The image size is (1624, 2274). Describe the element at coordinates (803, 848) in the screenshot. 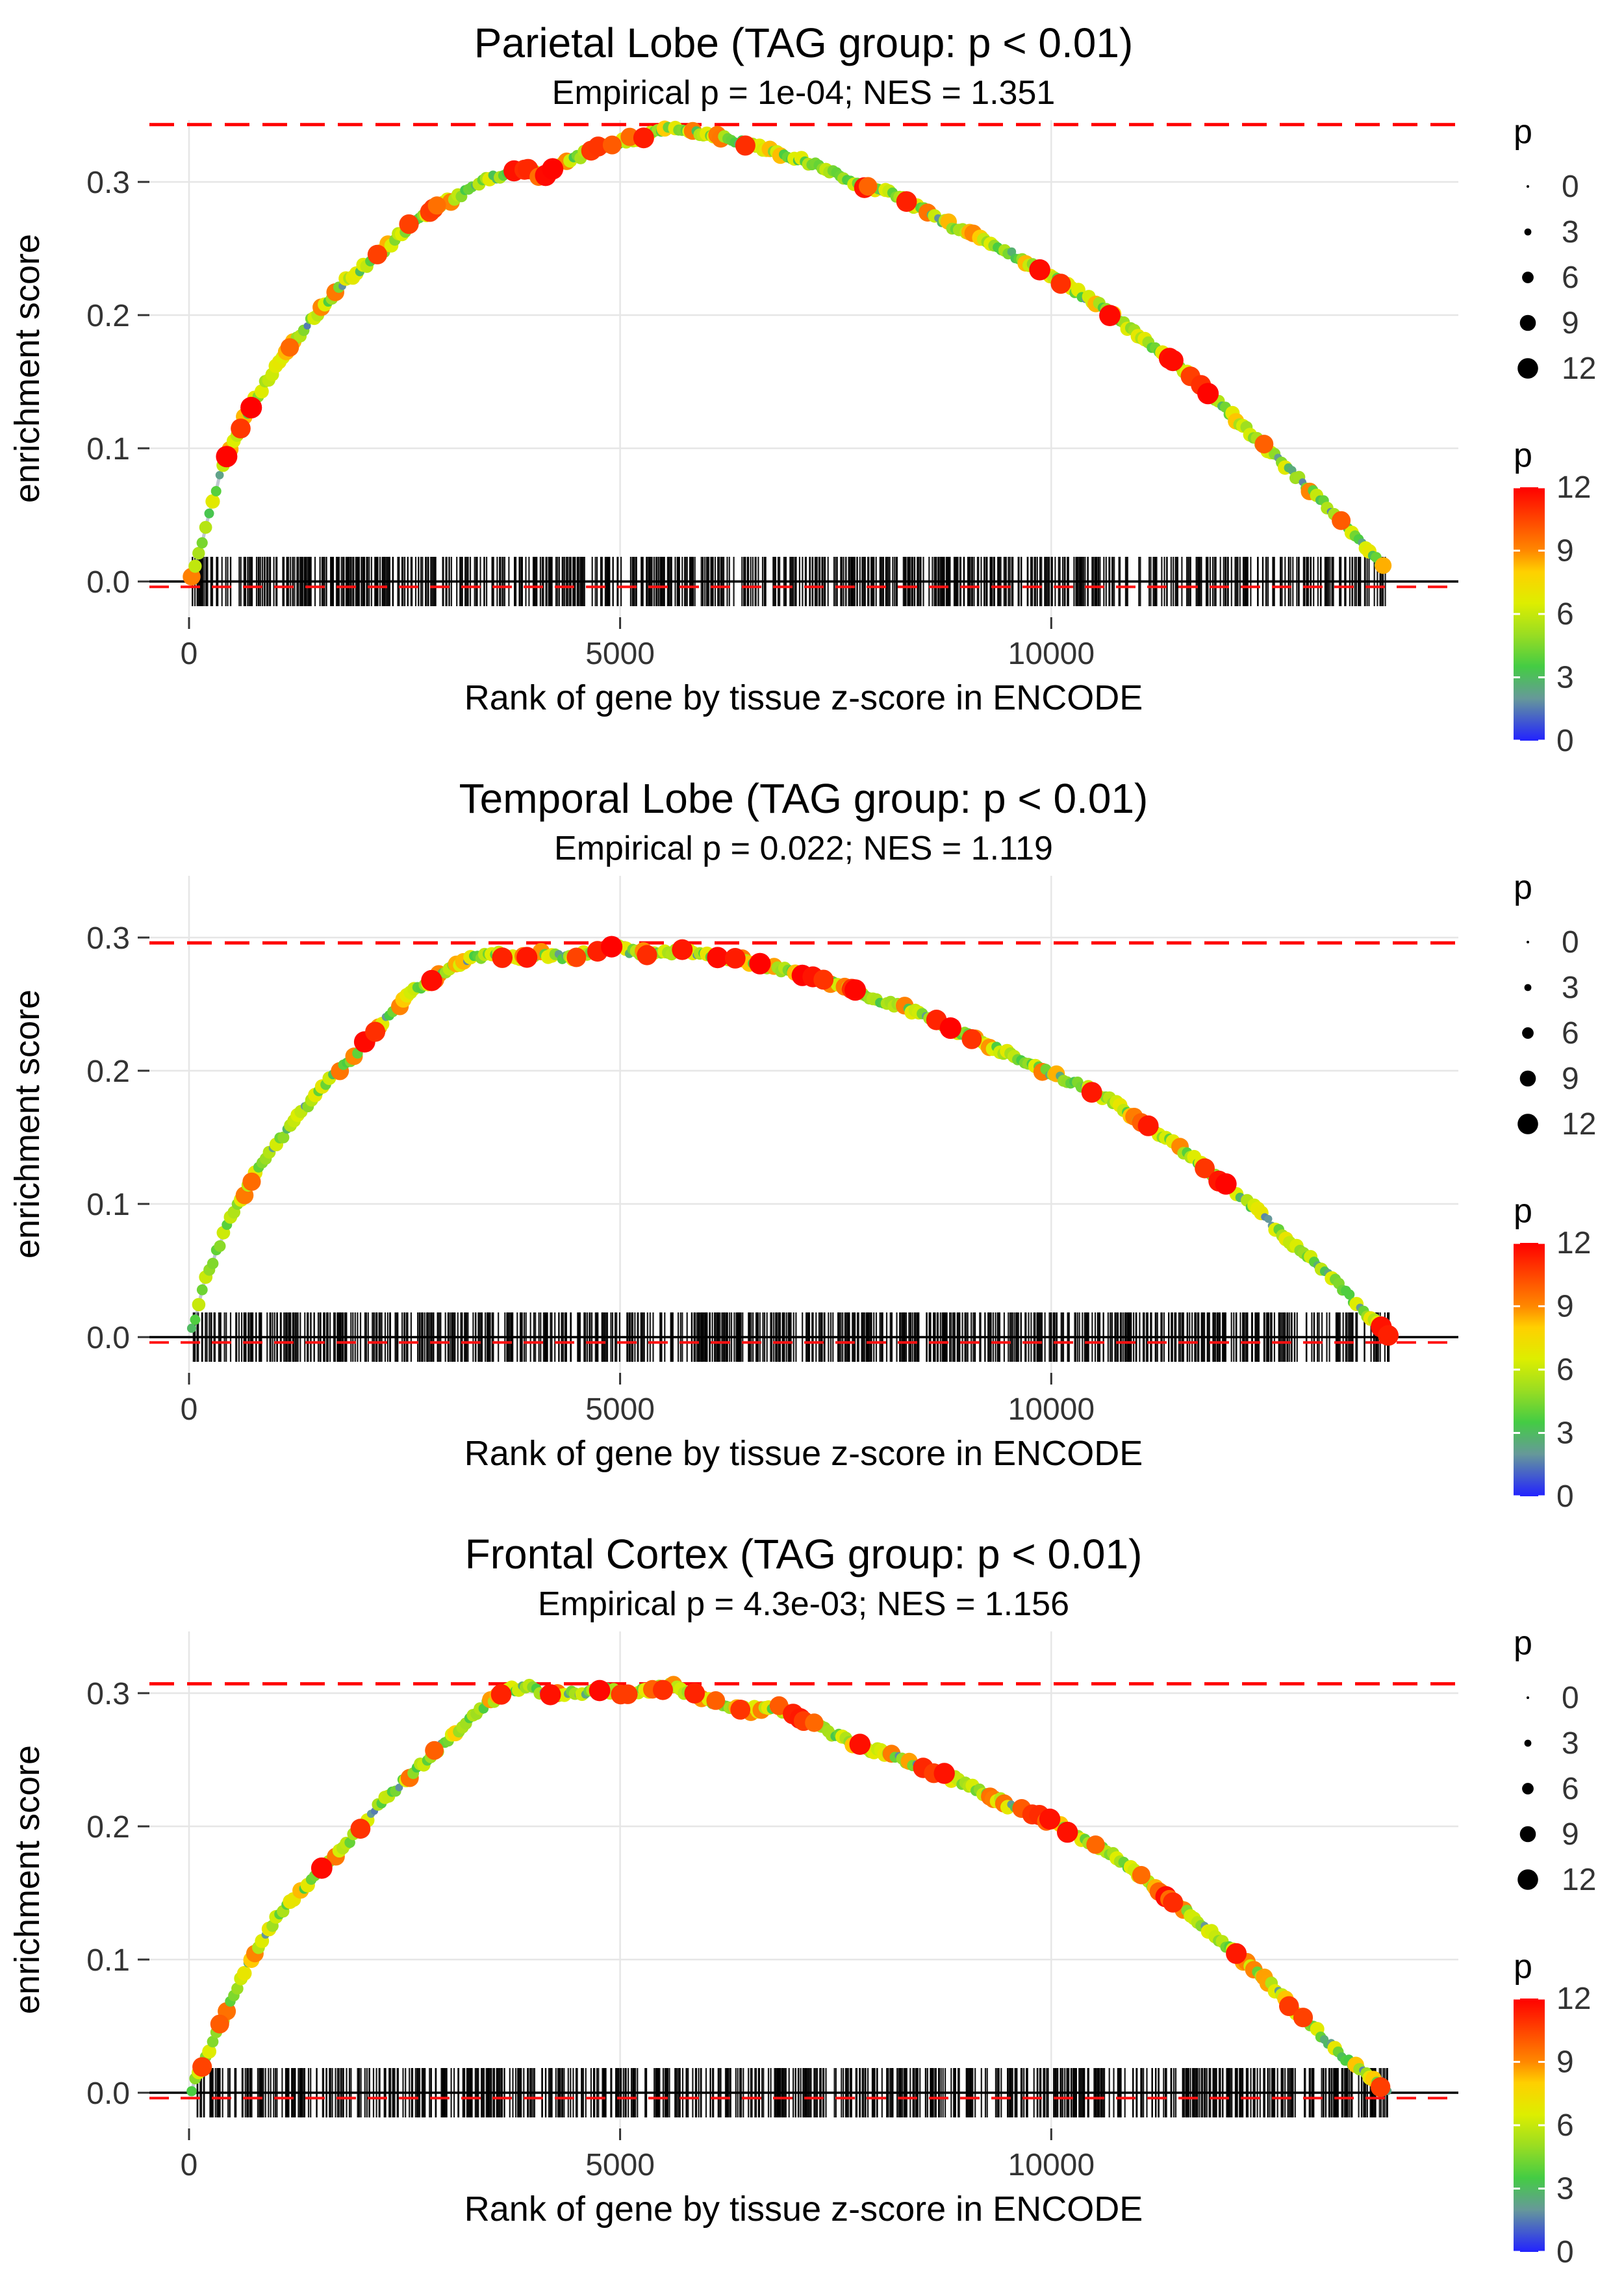

I see `chart-subtitle: Empirical p = 0.022; NES = 1.119` at that location.